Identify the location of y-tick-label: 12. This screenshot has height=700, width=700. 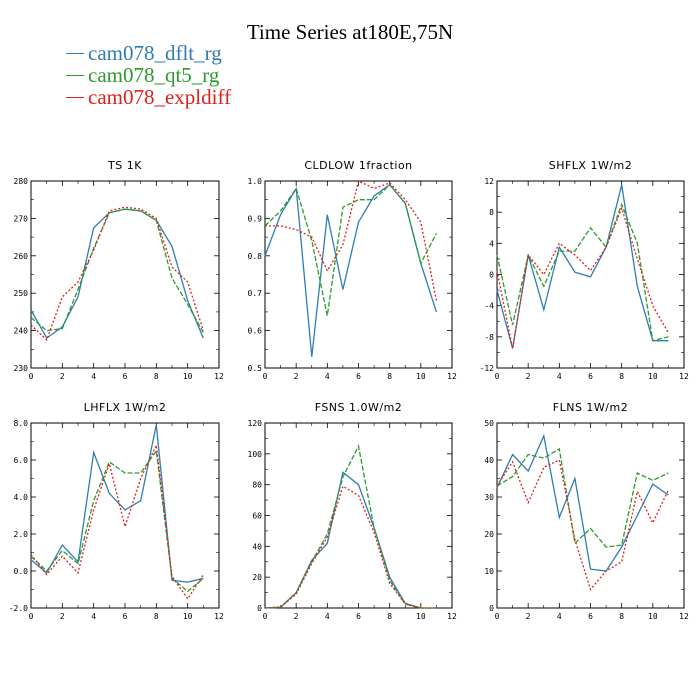
(489, 181).